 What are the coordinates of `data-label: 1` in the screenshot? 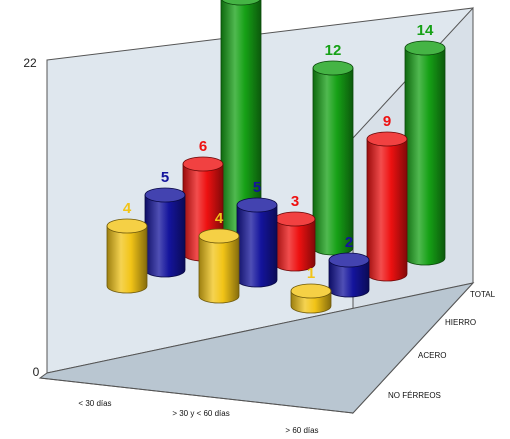 It's located at (311, 273).